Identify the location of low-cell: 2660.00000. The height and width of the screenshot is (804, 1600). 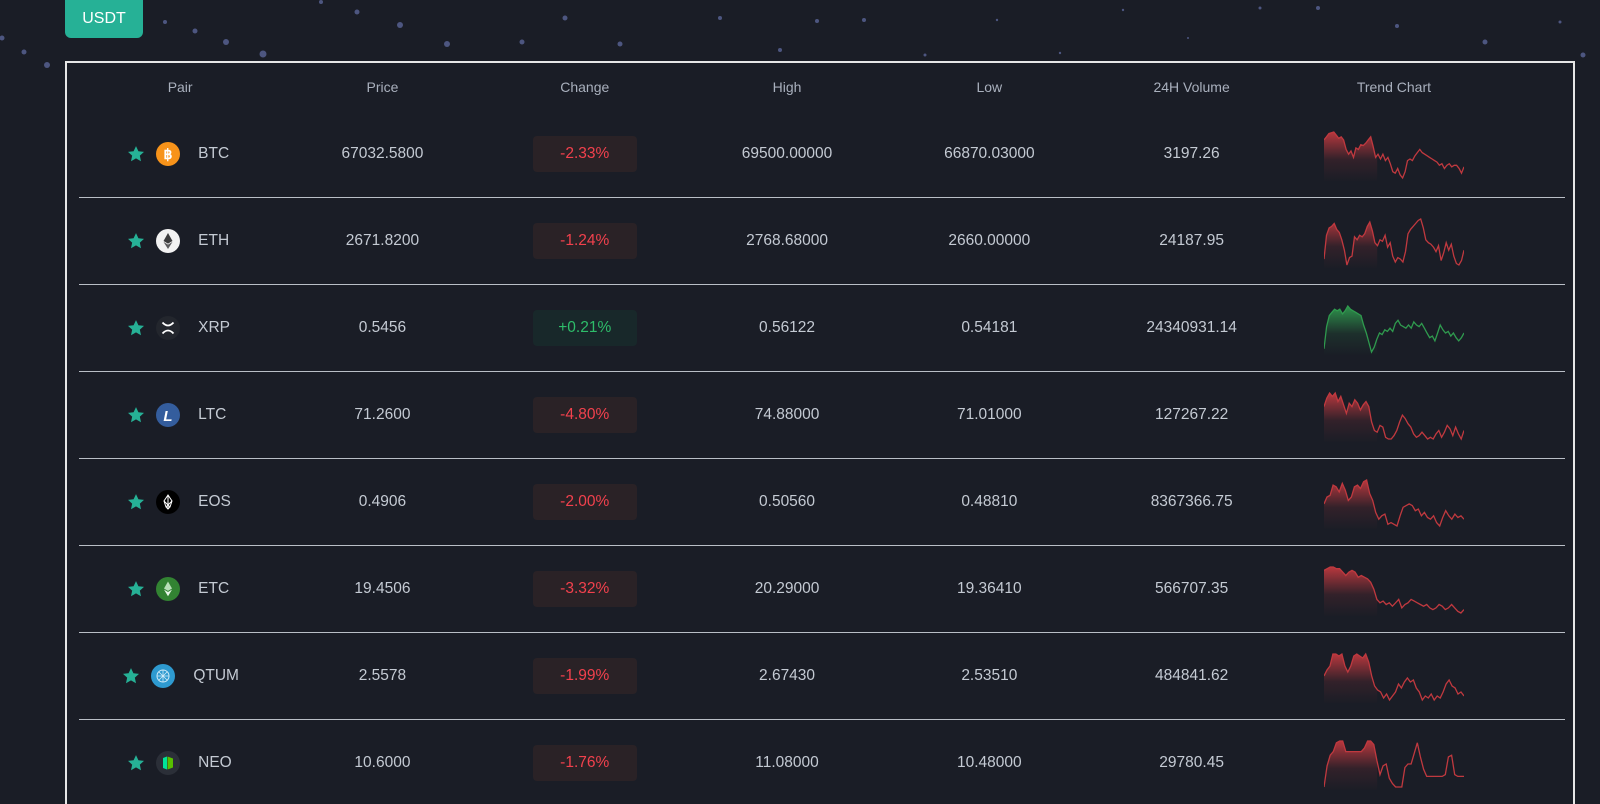
(989, 240).